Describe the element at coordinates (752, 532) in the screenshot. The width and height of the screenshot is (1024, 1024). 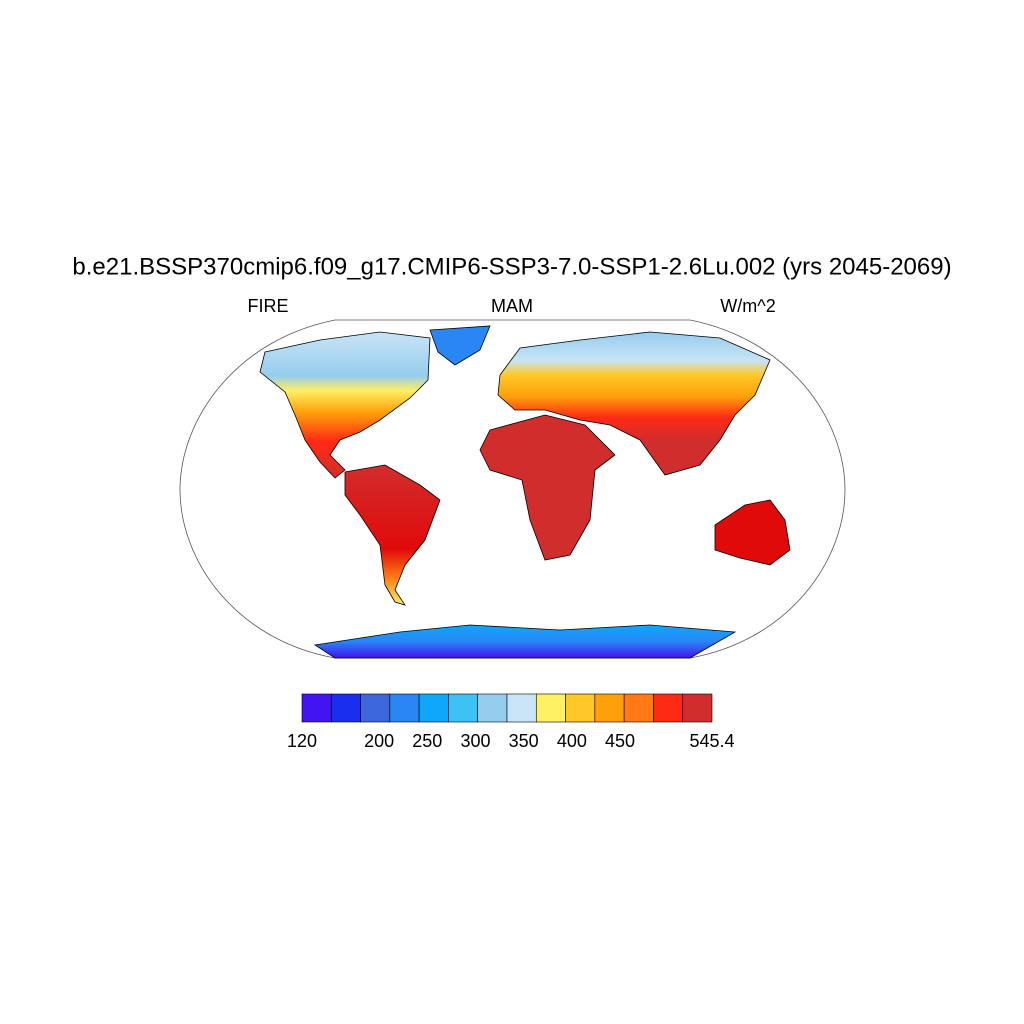
I see `australia` at that location.